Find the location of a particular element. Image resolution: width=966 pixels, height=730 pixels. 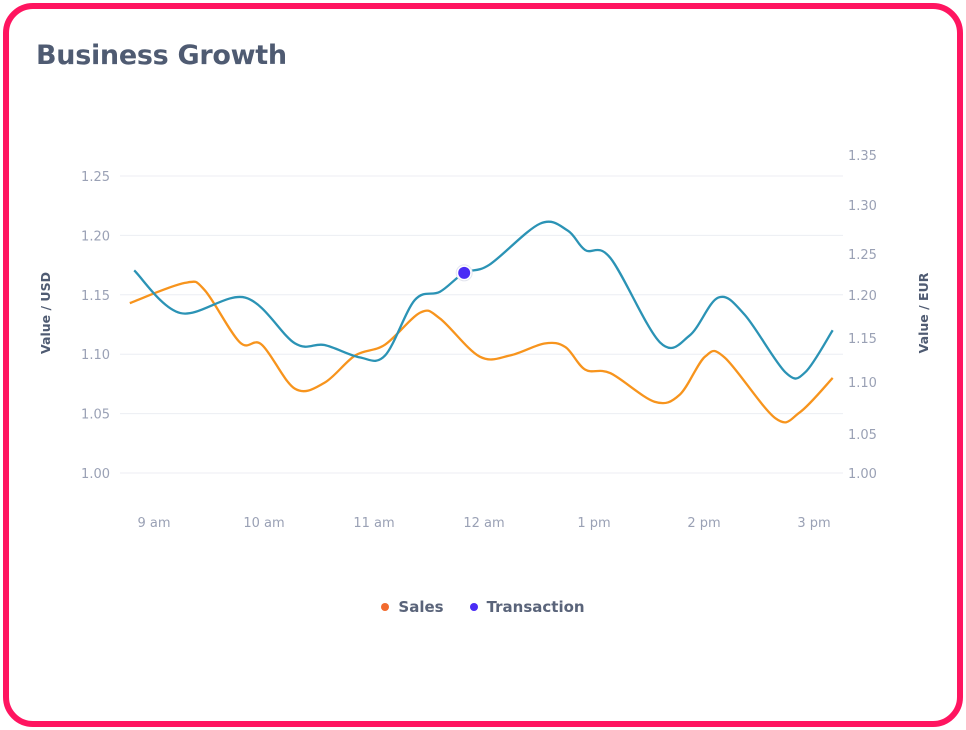

x-tick-label: 9 am is located at coordinates (153, 523).